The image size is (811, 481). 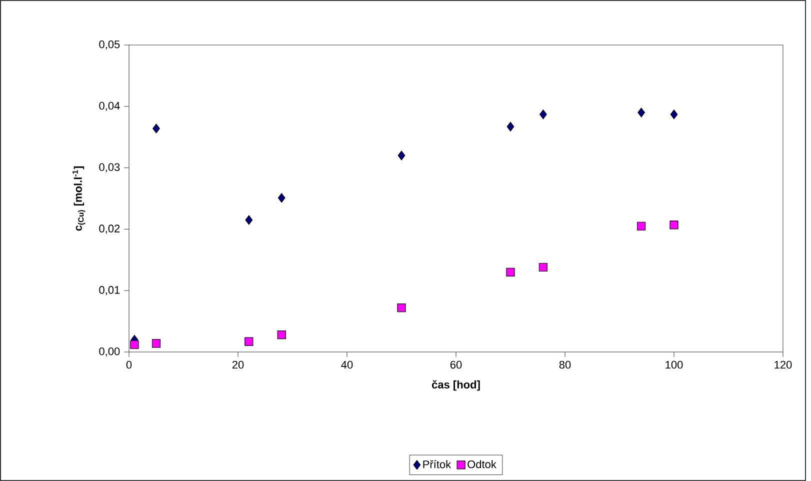 I want to click on text: c$_{(Cu)}$ [mol.l$^{-1}$], so click(x=79, y=198).